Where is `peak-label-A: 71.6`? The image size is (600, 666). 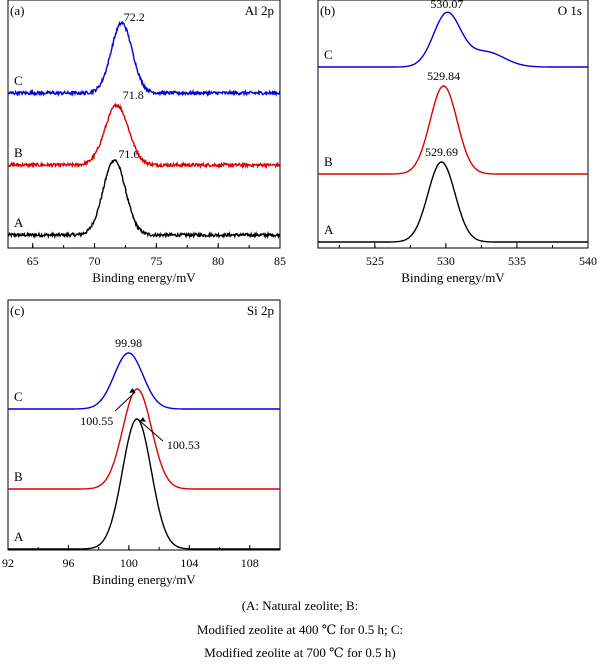
peak-label-A: 71.6 is located at coordinates (128, 154).